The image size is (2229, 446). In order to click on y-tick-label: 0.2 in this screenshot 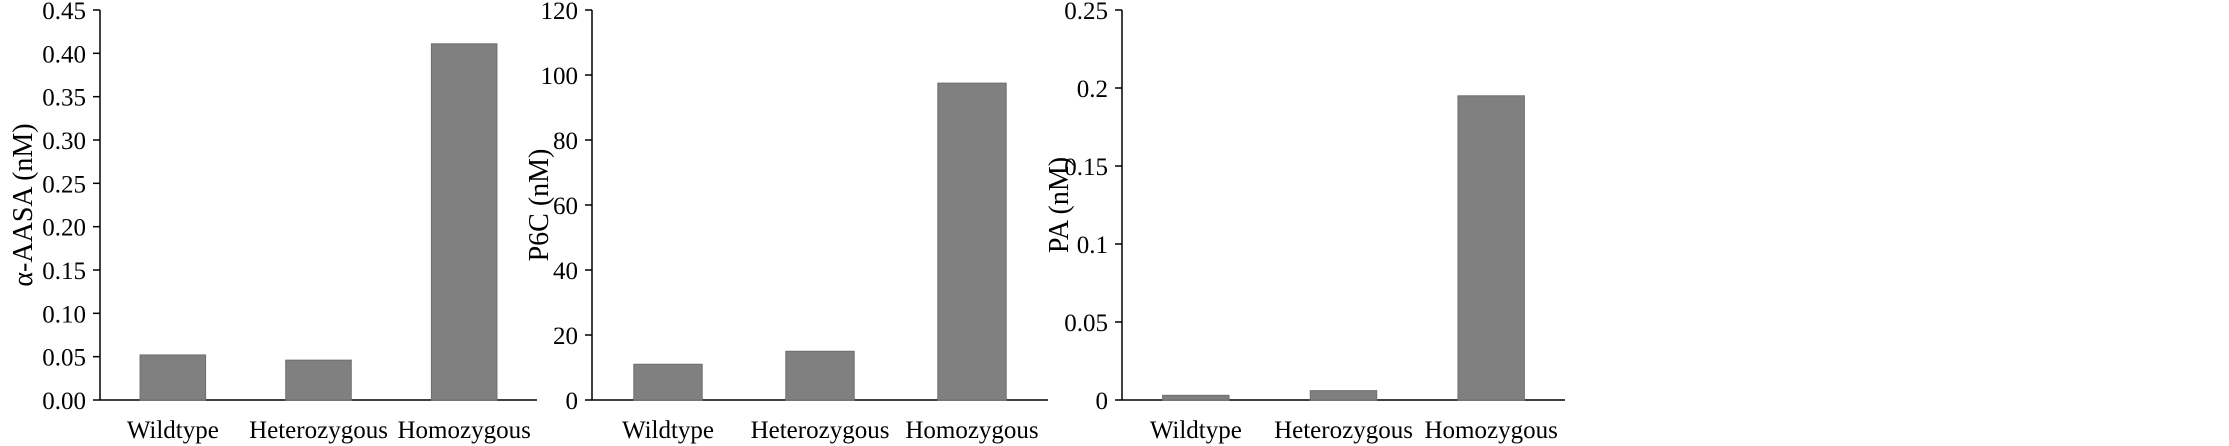, I will do `click(1092, 89)`.